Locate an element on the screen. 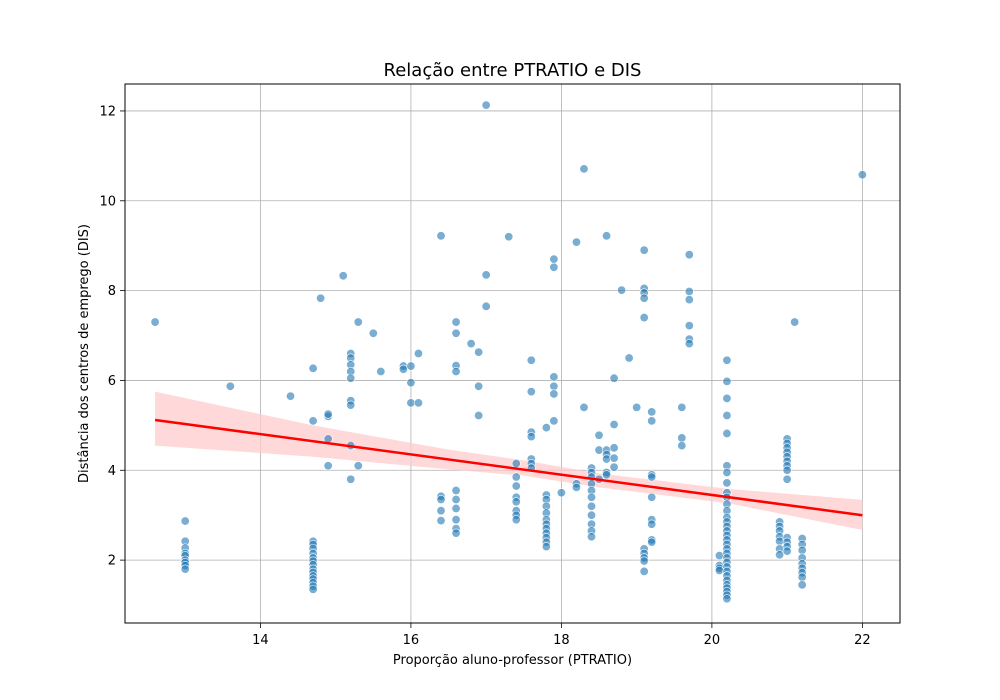 This screenshot has height=700, width=1000. confidence-band-layer is located at coordinates (509, 461).